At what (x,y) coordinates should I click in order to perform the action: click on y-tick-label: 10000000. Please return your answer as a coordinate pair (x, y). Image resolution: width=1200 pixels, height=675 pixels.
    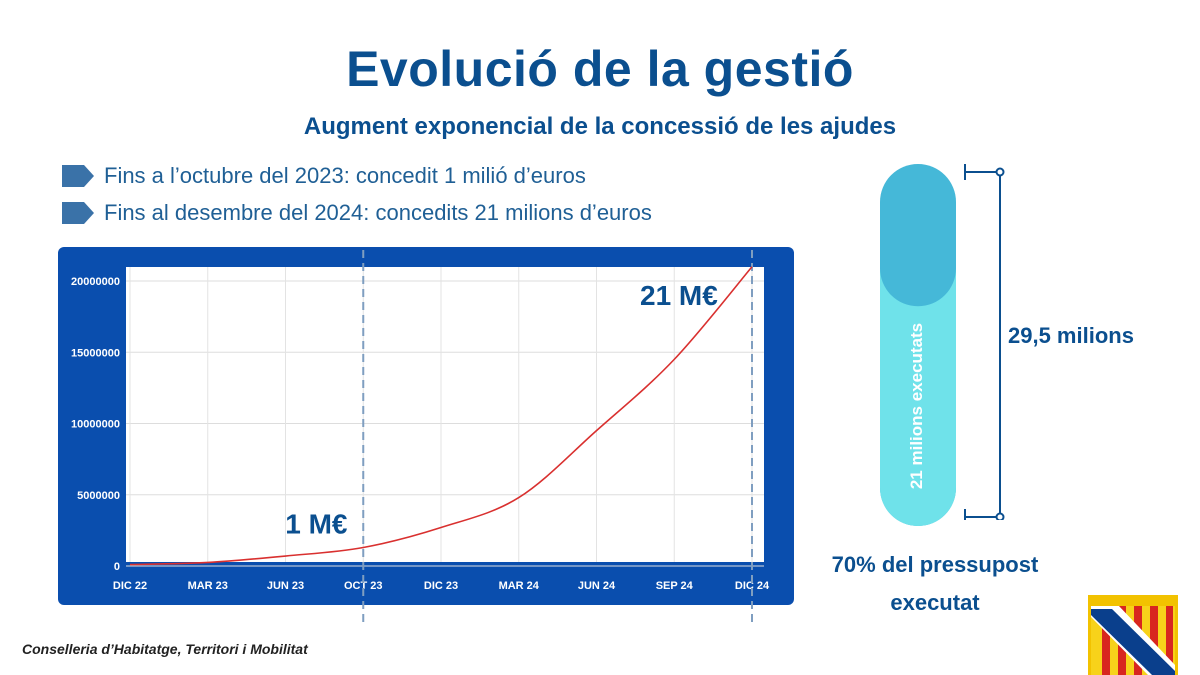
    Looking at the image, I should click on (95, 425).